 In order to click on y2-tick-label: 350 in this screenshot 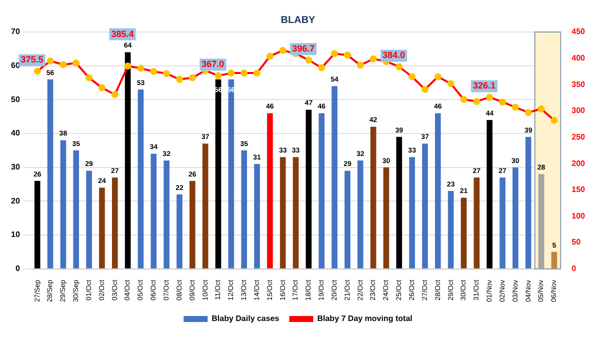, I will do `click(579, 84)`.